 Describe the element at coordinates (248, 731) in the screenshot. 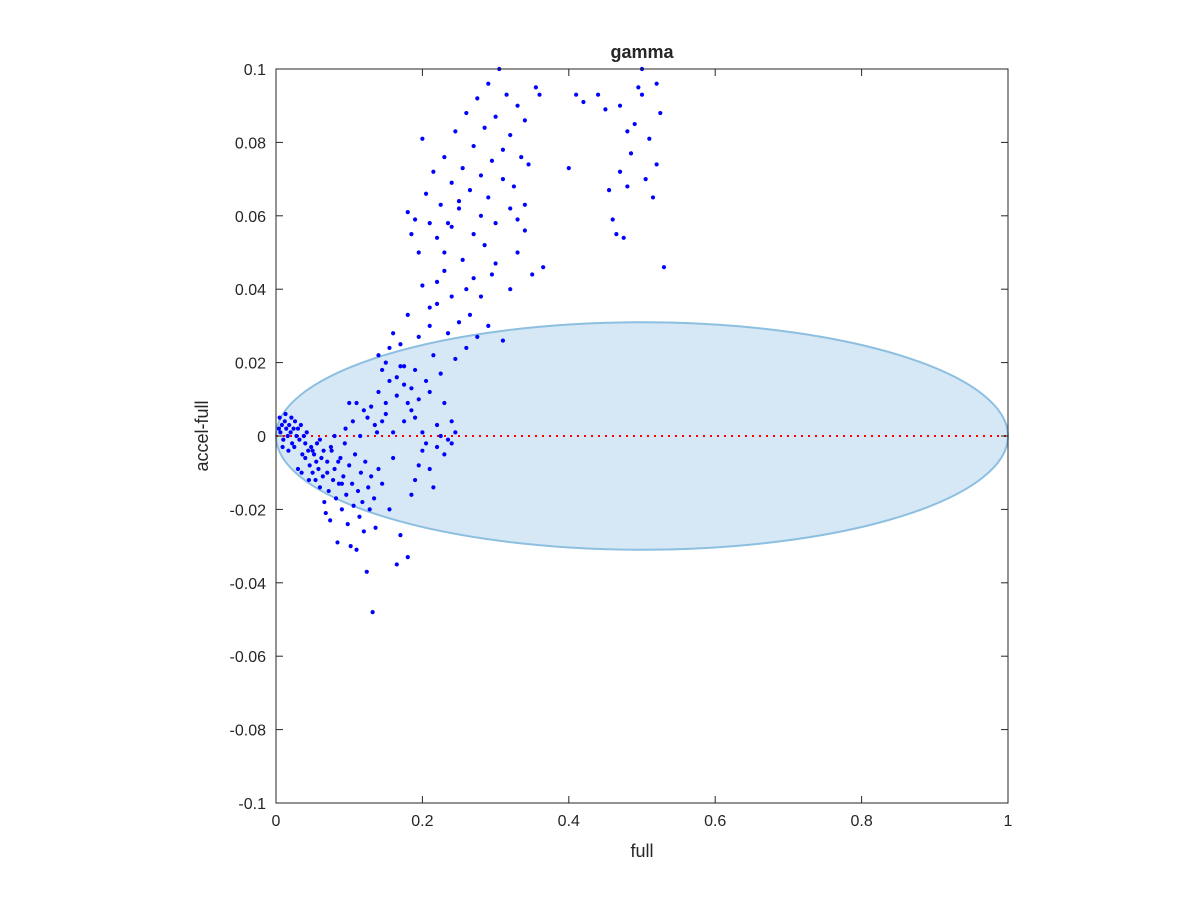

I see `y-tick-label: -0.08` at that location.